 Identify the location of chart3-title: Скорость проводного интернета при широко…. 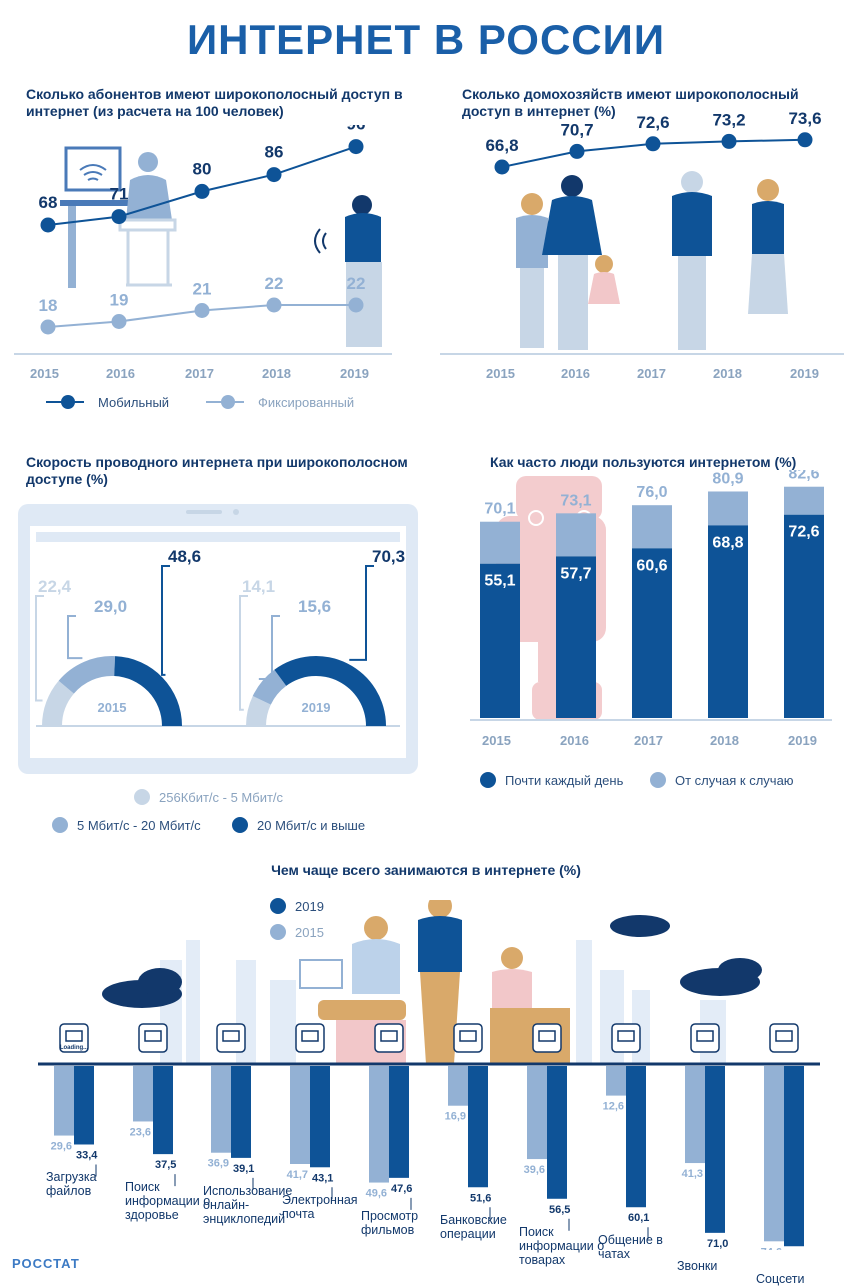
(217, 470).